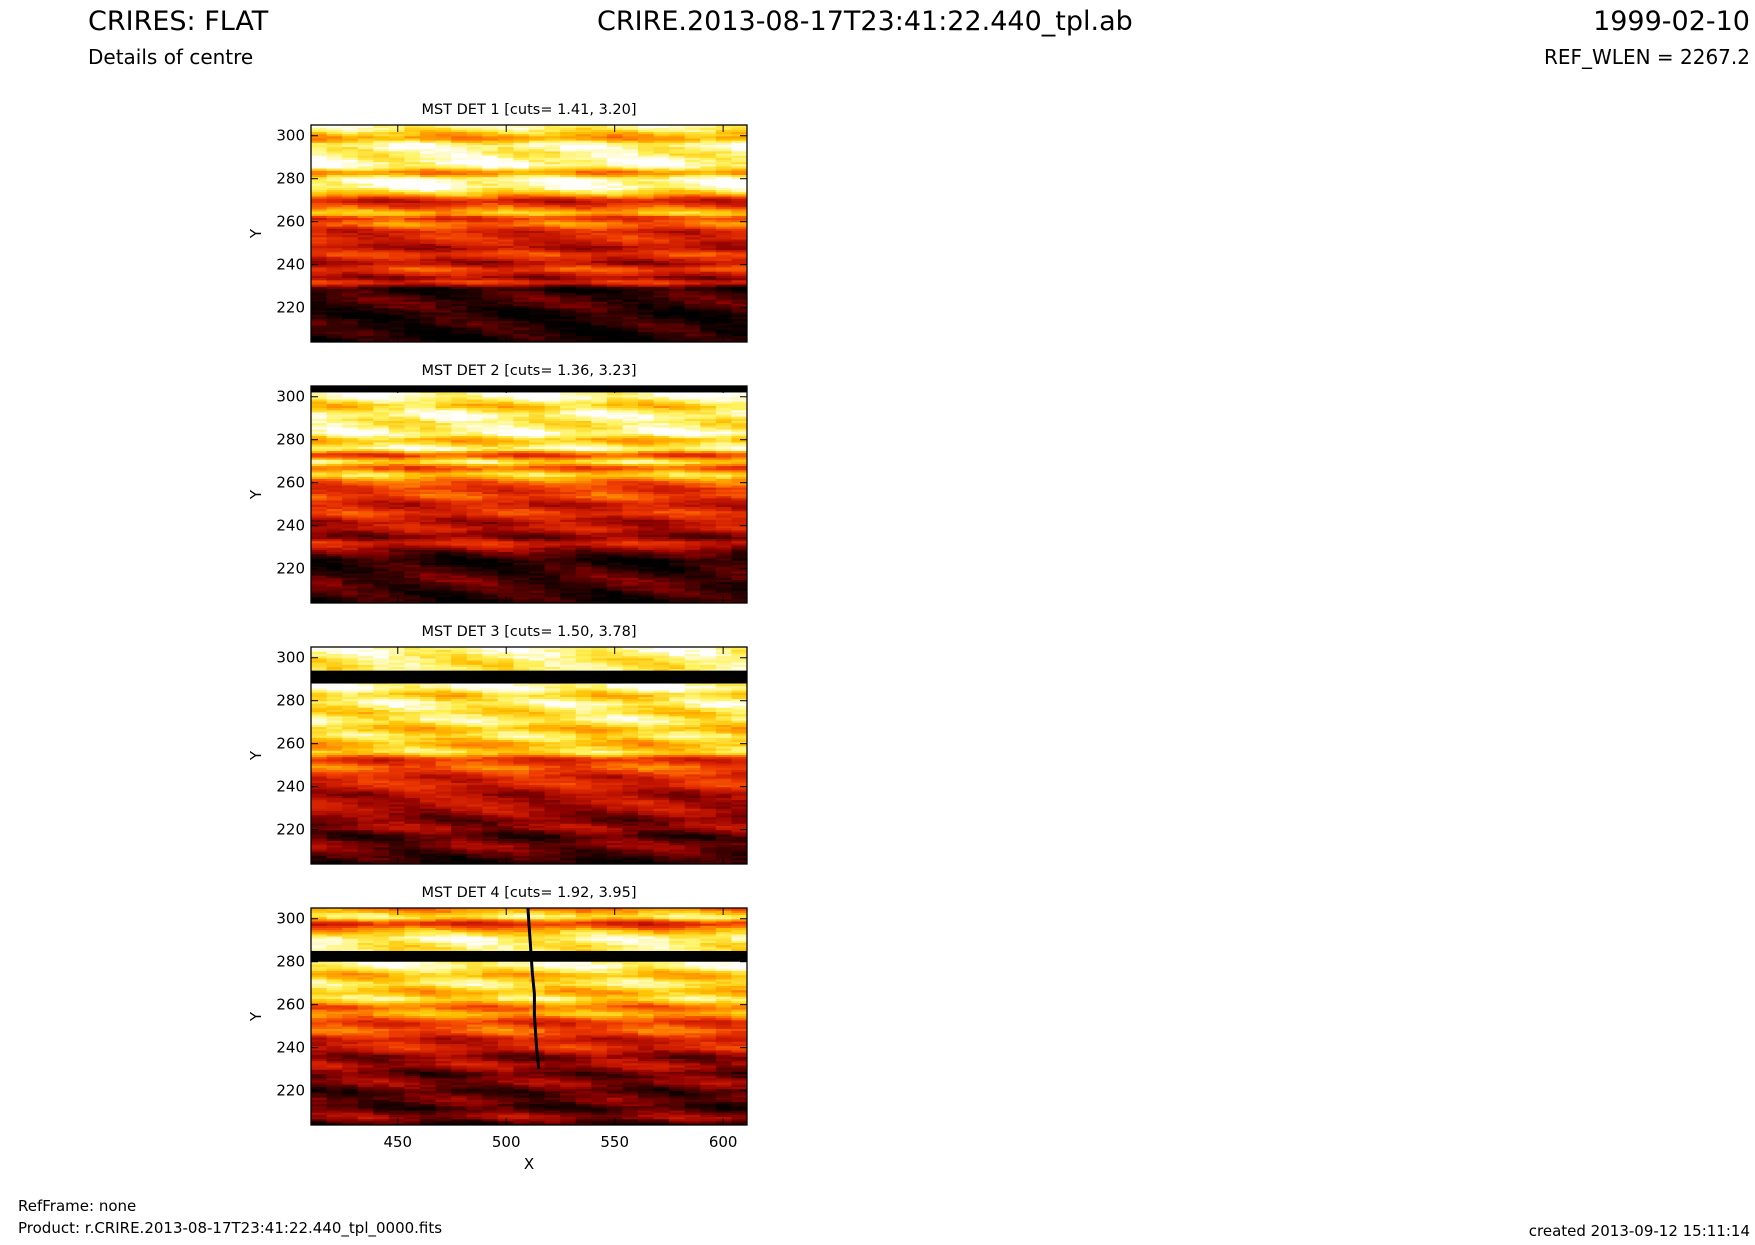 Image resolution: width=1755 pixels, height=1245 pixels. I want to click on figure-subtitle: Details of centre, so click(171, 57).